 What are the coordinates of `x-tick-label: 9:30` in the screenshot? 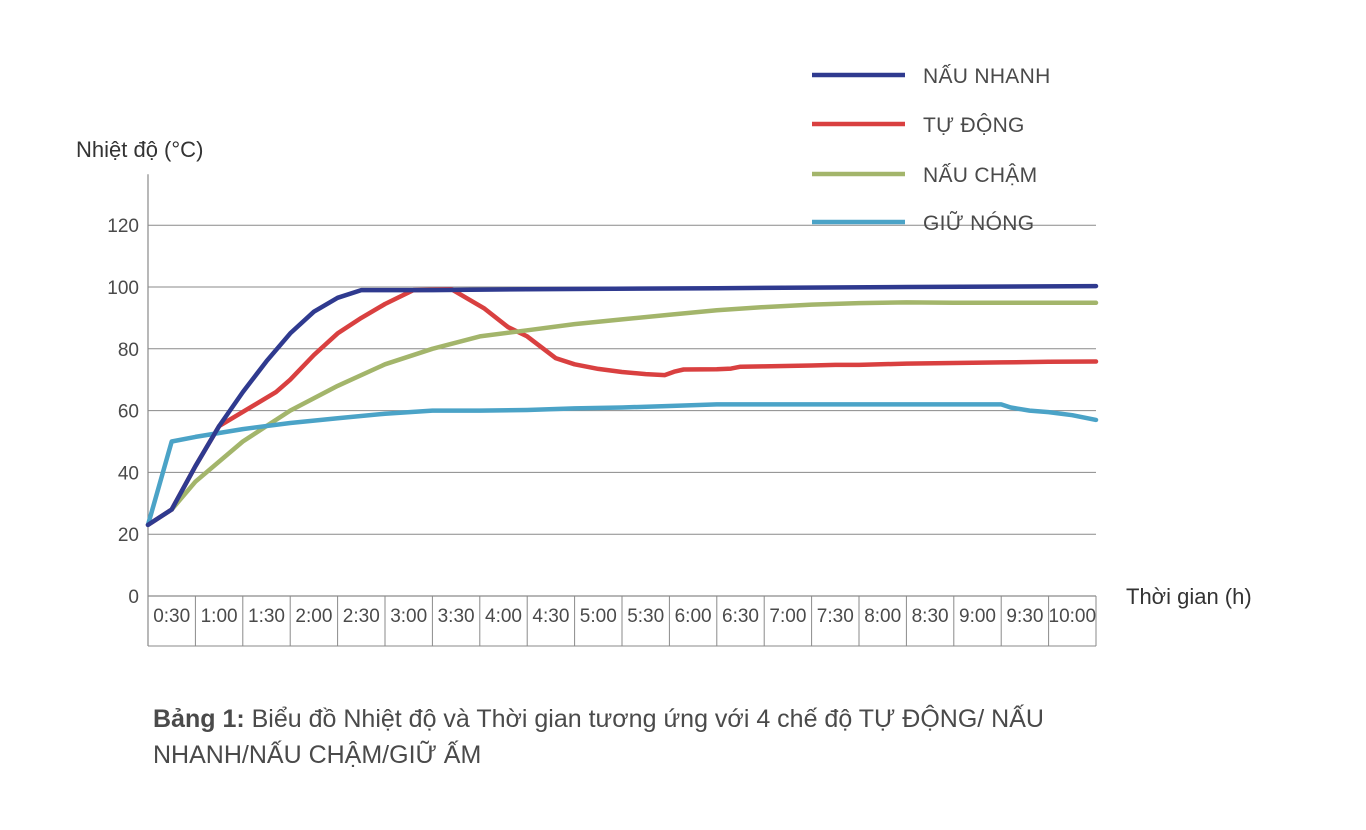 It's located at (1024, 616).